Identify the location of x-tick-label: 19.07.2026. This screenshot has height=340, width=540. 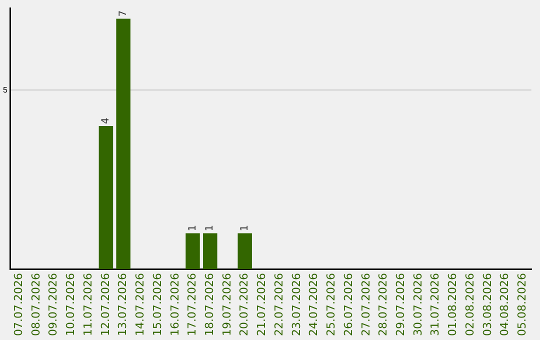
(227, 304).